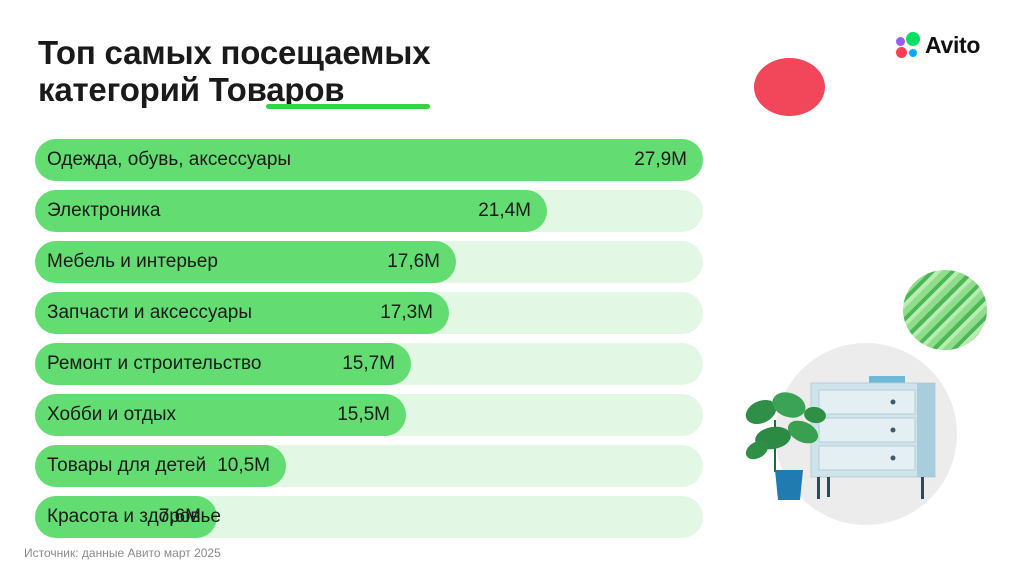 This screenshot has height=574, width=1024. What do you see at coordinates (150, 312) in the screenshot?
I see `bar-category-label: Запчасти и аксессуары` at bounding box center [150, 312].